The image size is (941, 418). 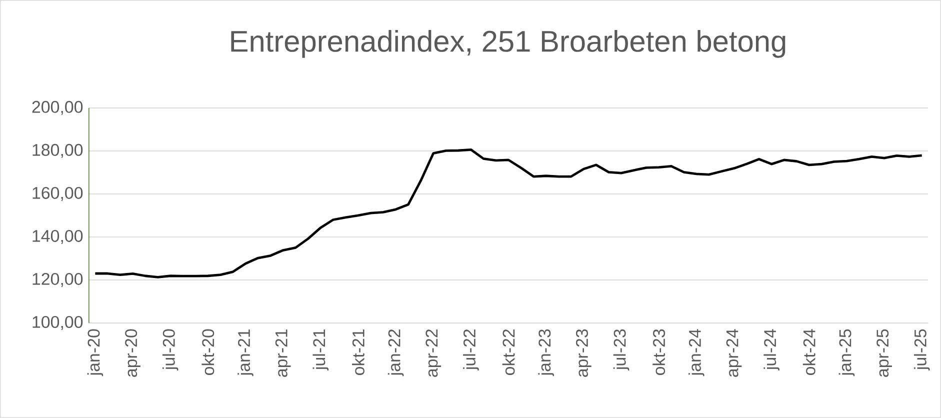 I want to click on x-tick-label: okt-22, so click(x=508, y=353).